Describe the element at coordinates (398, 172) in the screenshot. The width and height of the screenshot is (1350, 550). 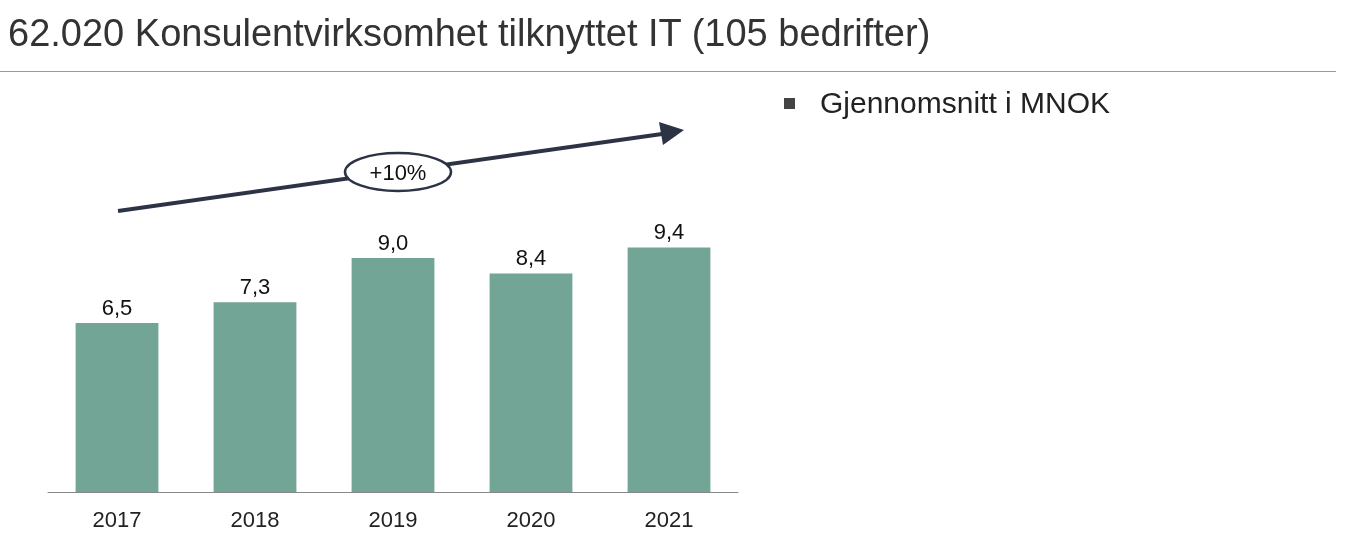
I see `text: +10%` at that location.